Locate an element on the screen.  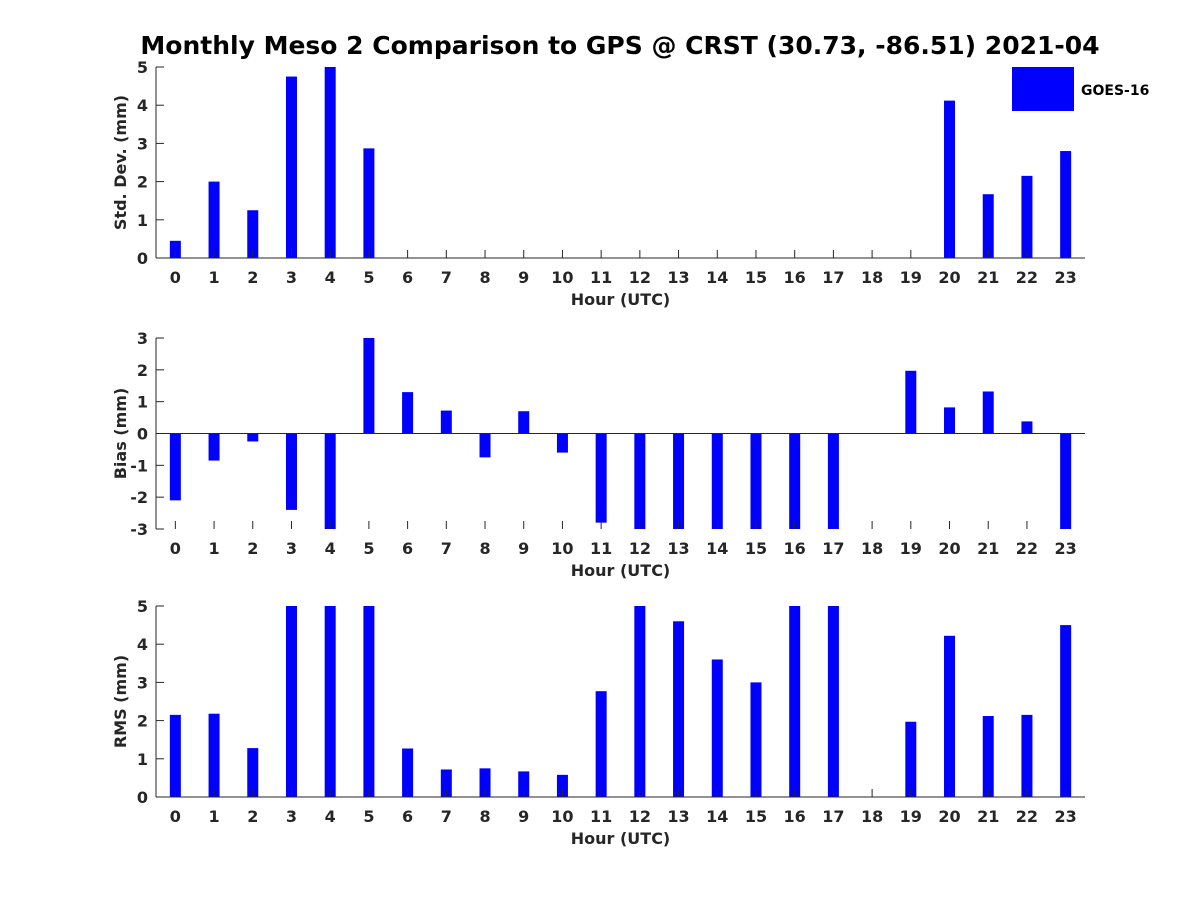
bias-x-tick-label: 7 is located at coordinates (446, 548).